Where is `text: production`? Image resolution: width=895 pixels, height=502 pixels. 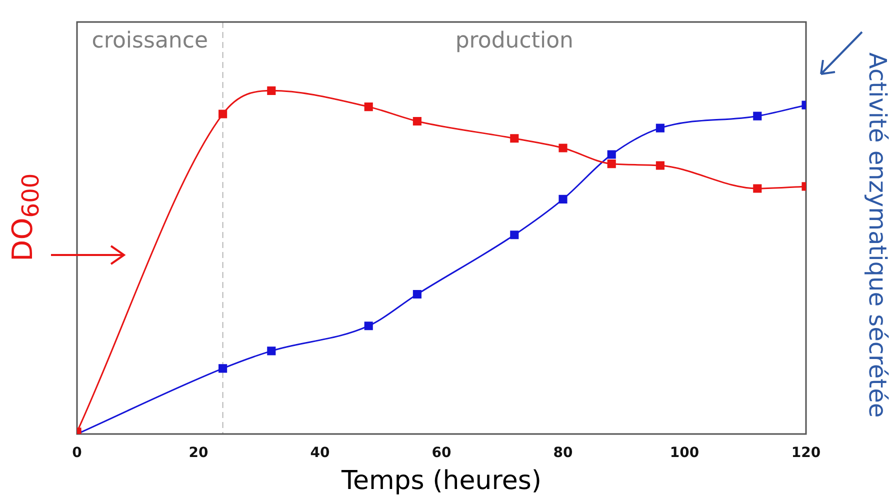
text: production is located at coordinates (514, 41).